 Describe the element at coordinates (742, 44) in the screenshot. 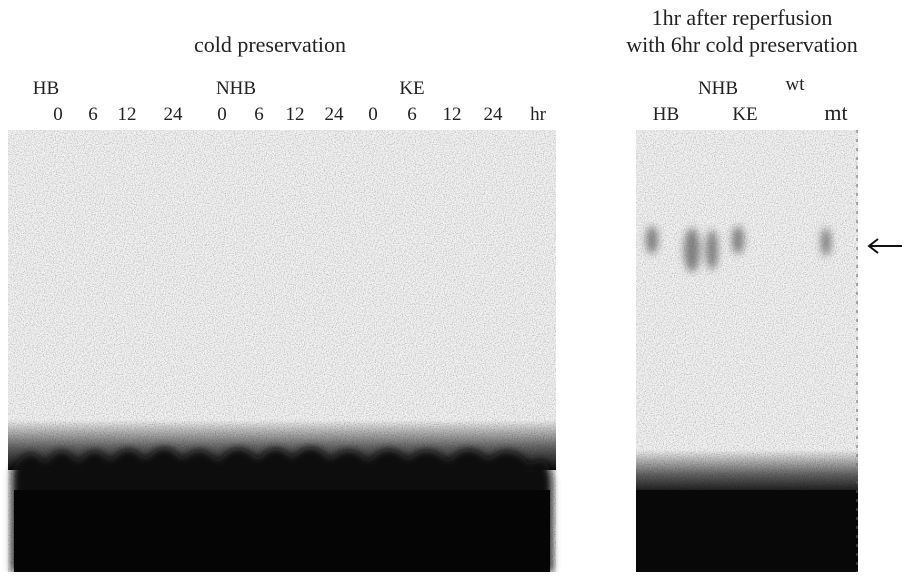

I see `right-title: with 6hr cold preservation` at that location.